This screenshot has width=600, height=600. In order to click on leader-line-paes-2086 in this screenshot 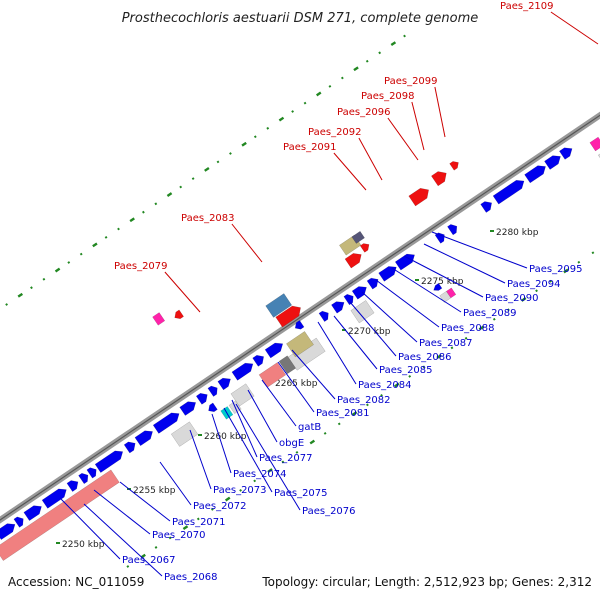, I will do `click(373, 329)`.